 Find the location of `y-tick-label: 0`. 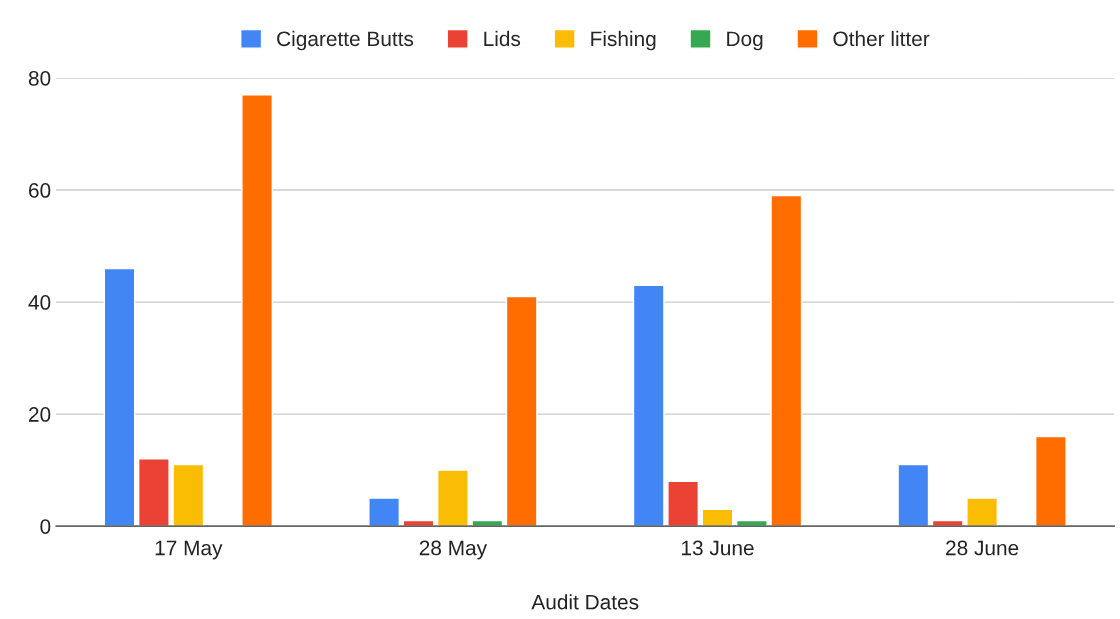

y-tick-label: 0 is located at coordinates (45, 526).